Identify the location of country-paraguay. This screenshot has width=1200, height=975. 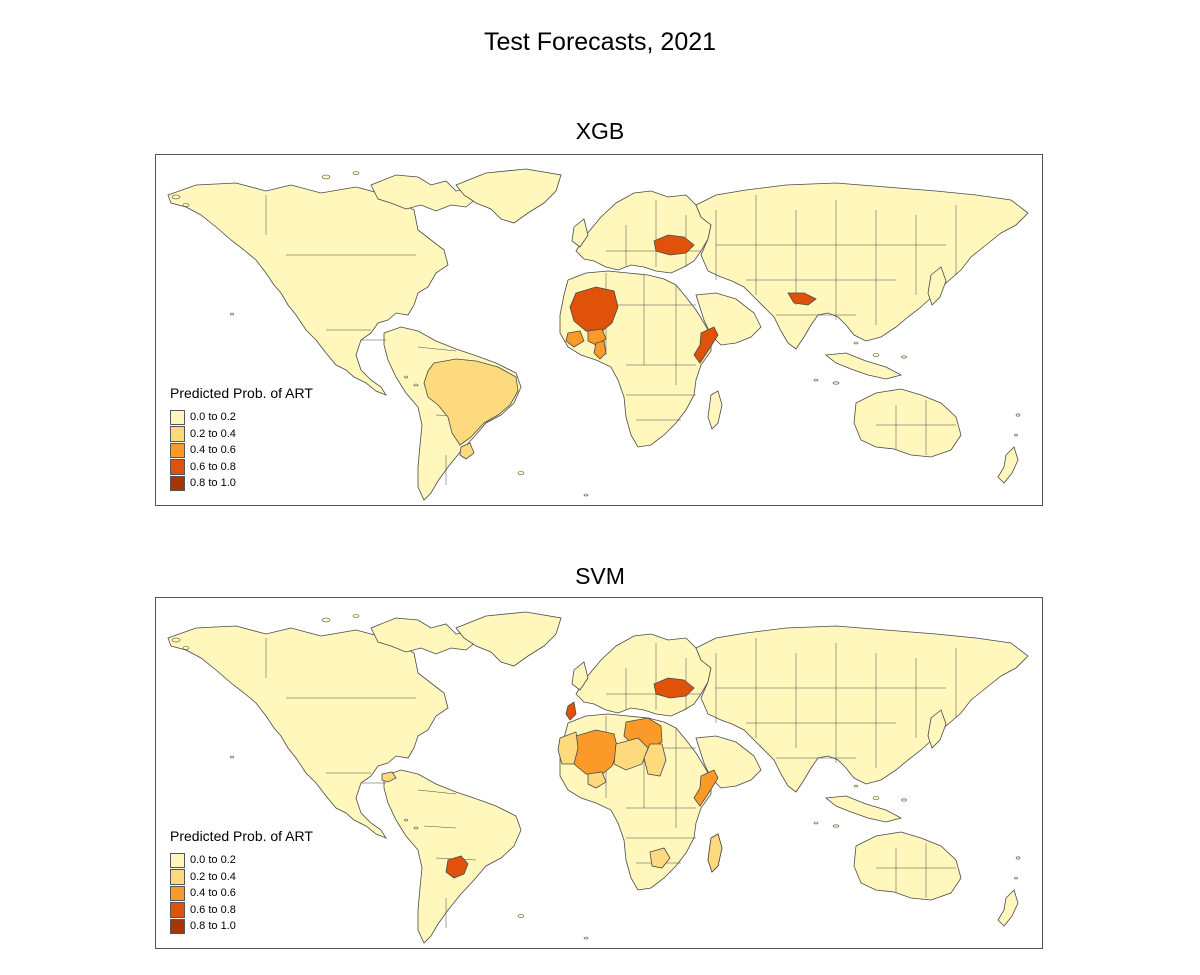
(457, 867).